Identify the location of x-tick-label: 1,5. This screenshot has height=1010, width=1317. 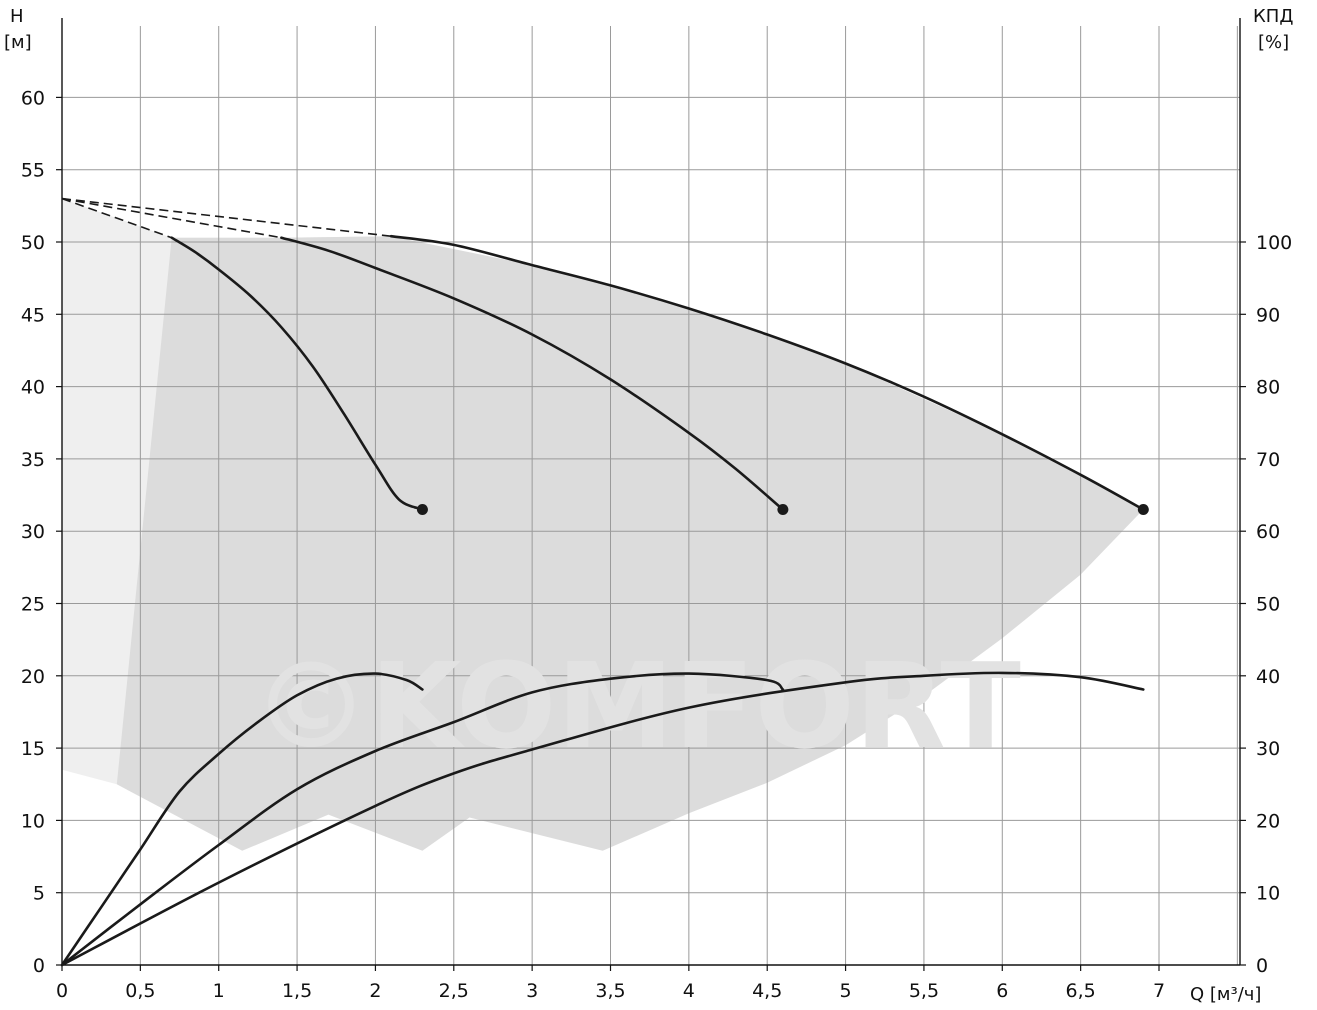
(297, 991).